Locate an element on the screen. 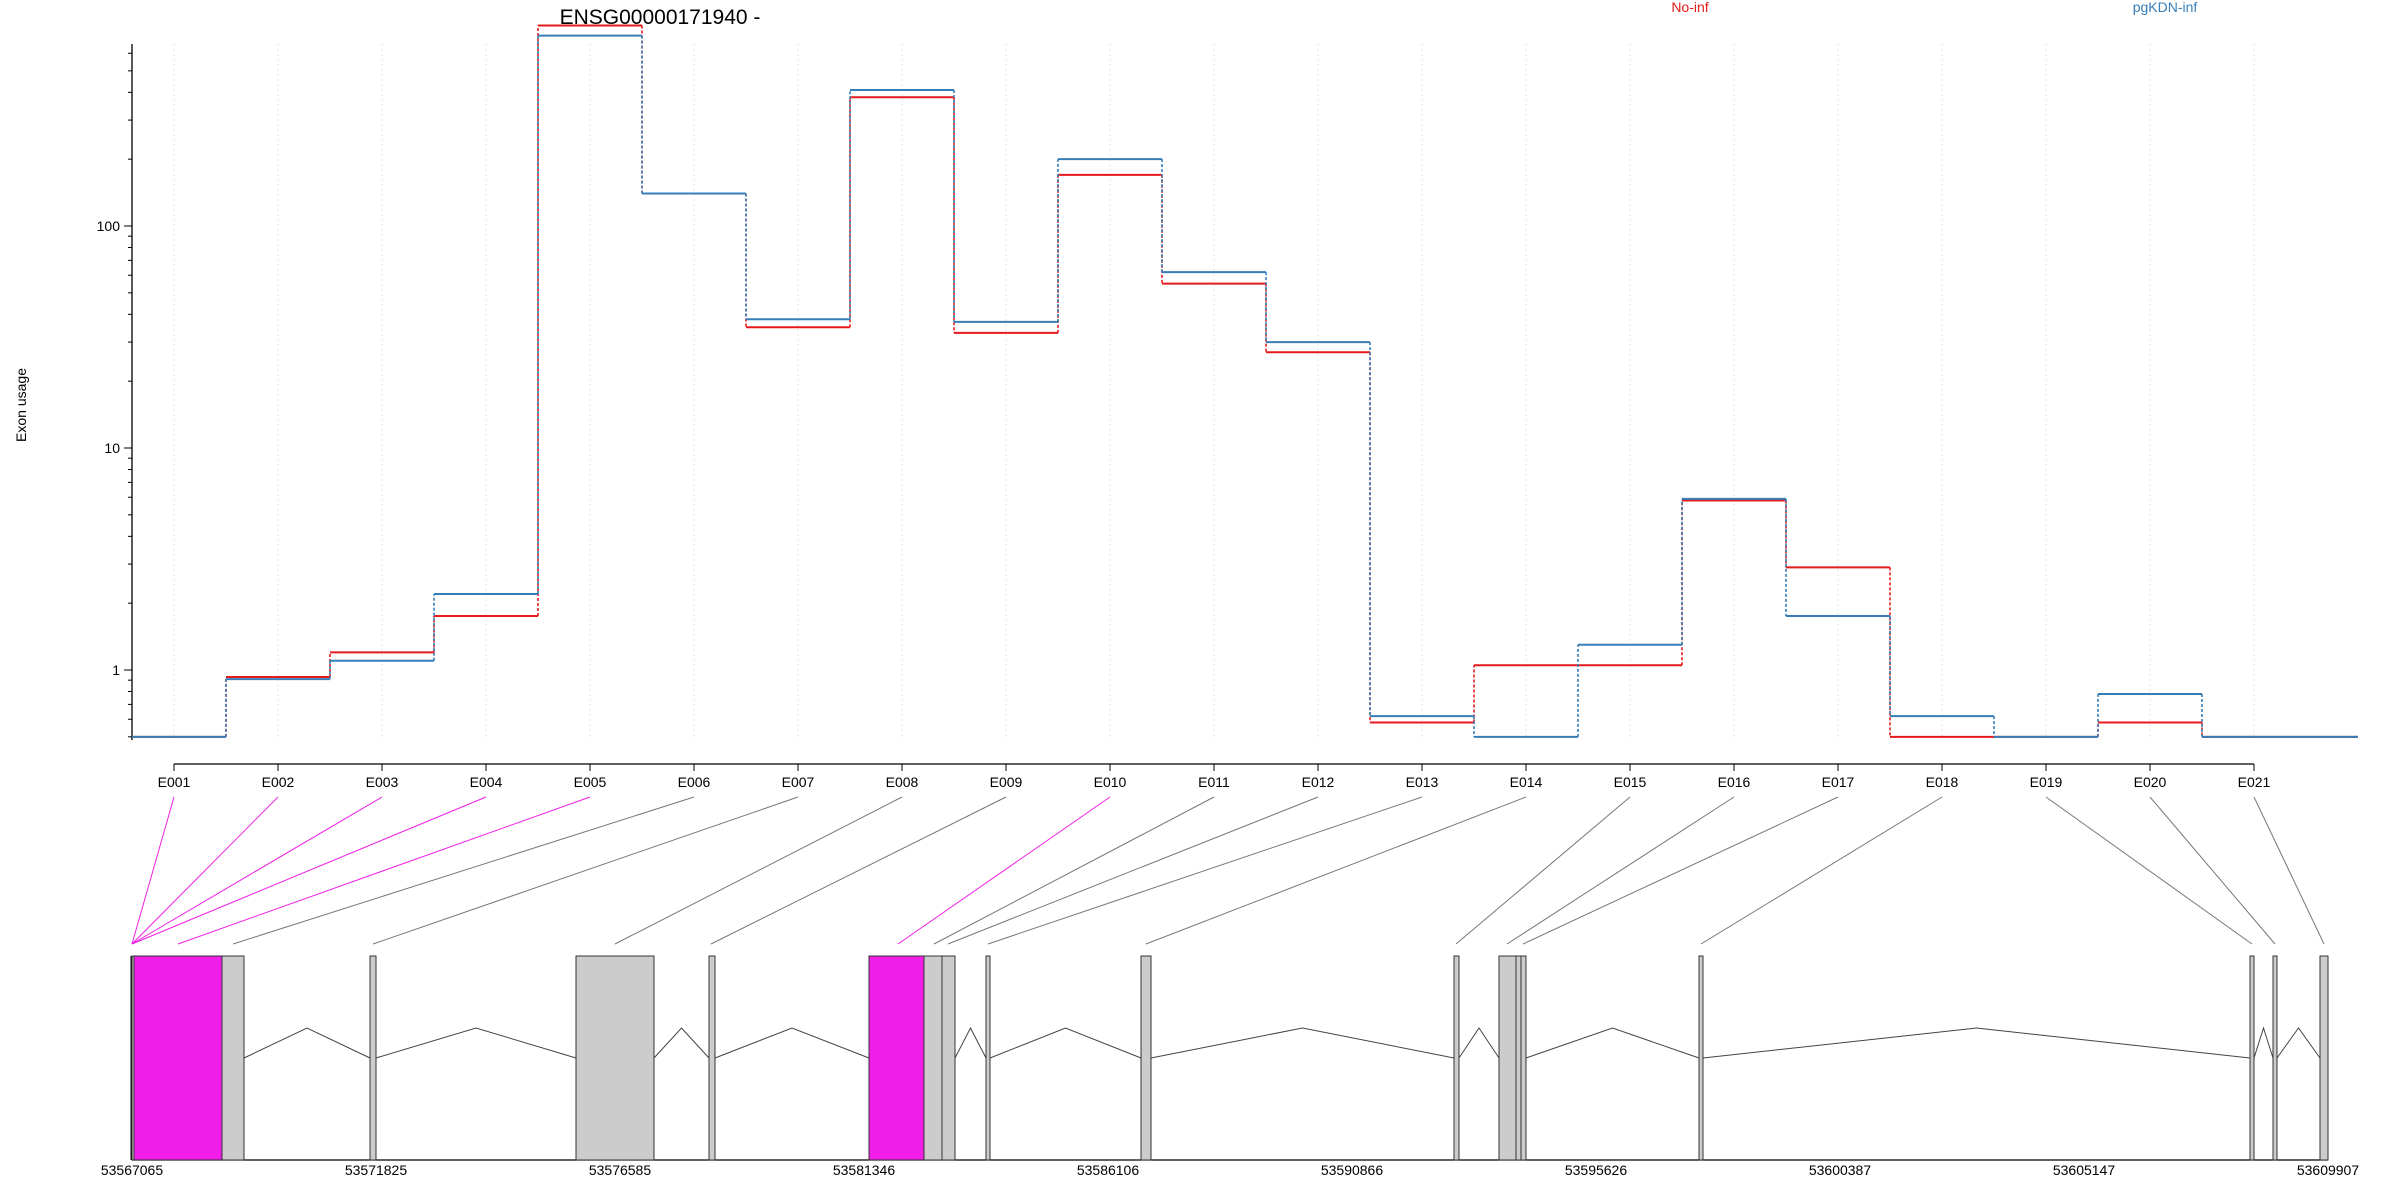 This screenshot has width=2400, height=1200. x-tick-label-e001: E001 is located at coordinates (174, 782).